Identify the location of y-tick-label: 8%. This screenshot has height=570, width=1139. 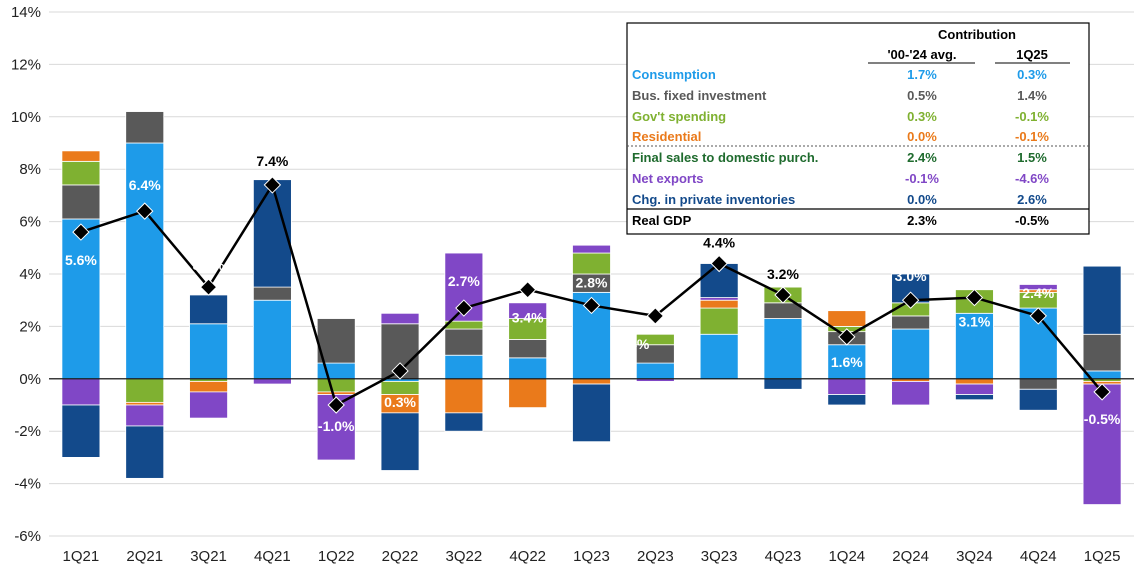
(30, 169).